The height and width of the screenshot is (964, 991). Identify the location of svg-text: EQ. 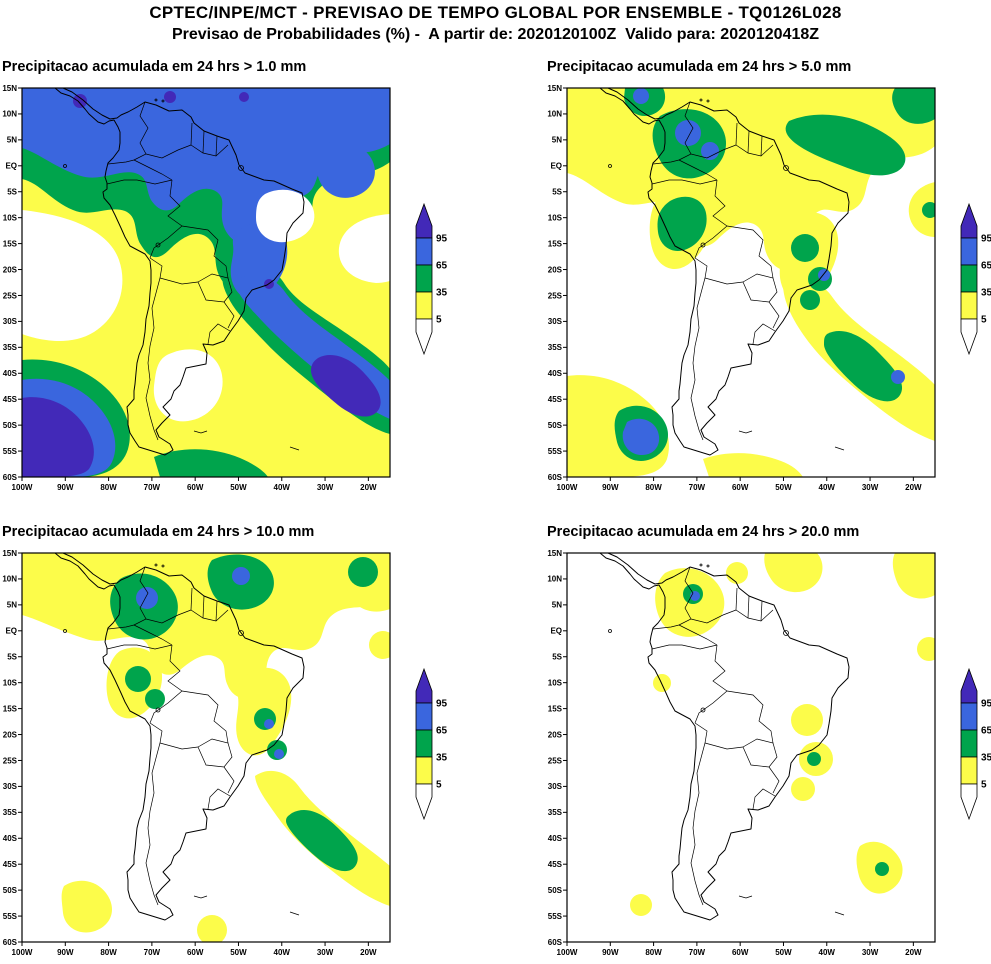
(11, 631).